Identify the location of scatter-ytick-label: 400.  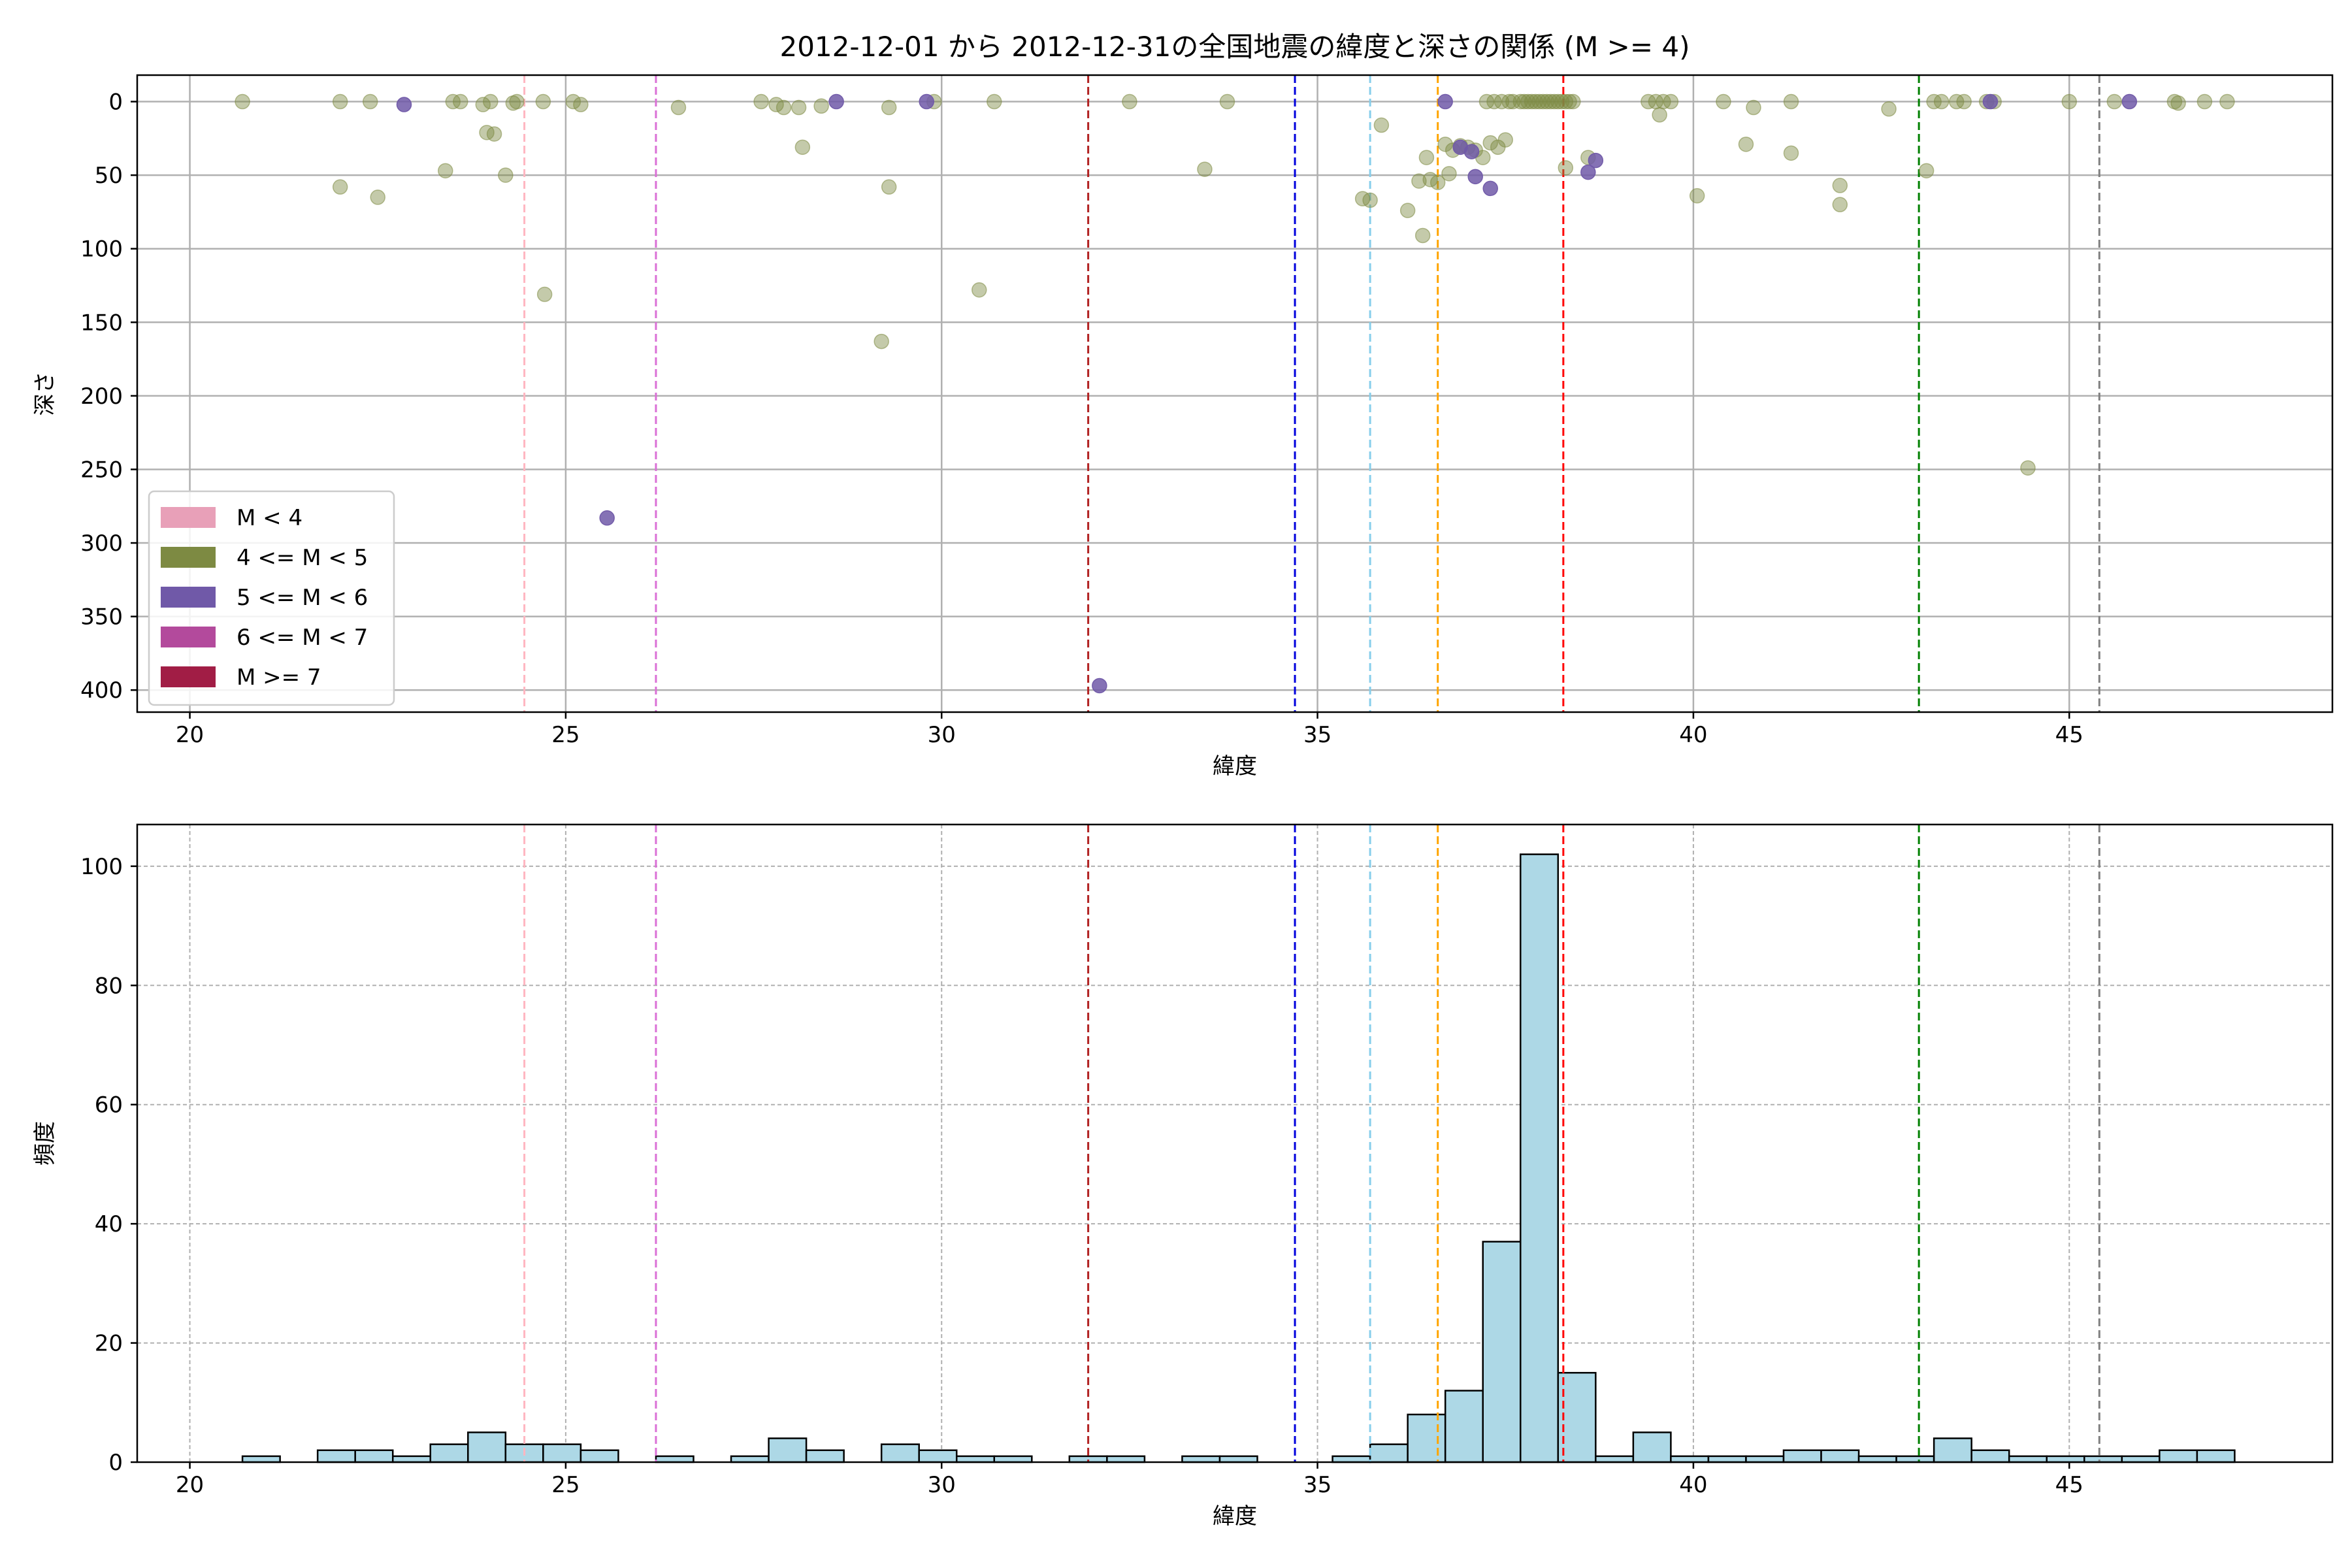
(101, 691).